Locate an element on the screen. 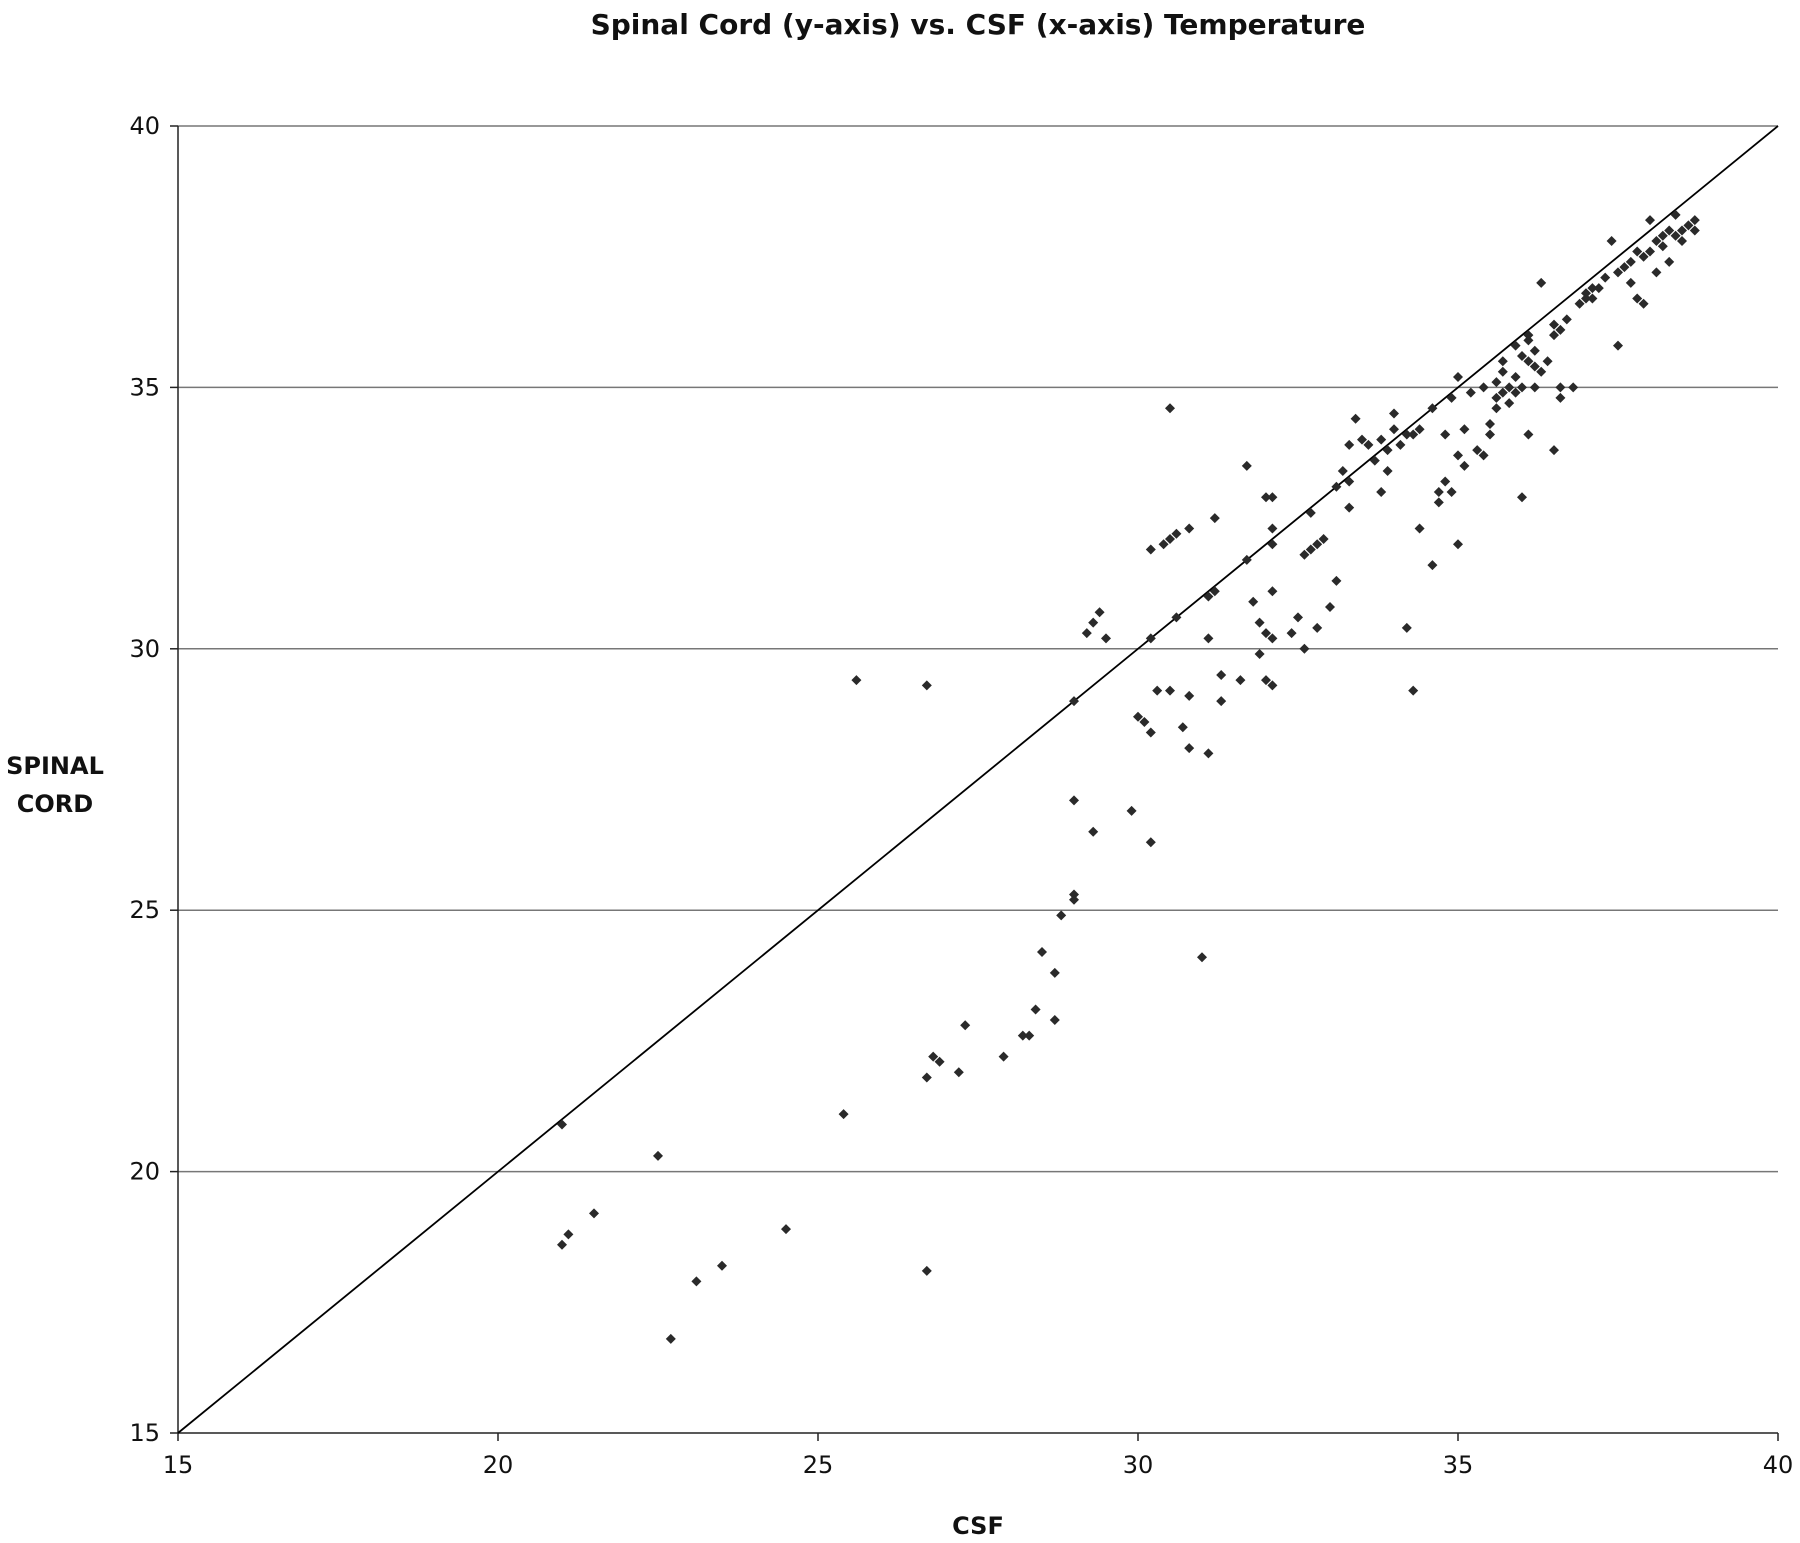 The image size is (1800, 1543). x-axis-label: CSF is located at coordinates (978, 1526).